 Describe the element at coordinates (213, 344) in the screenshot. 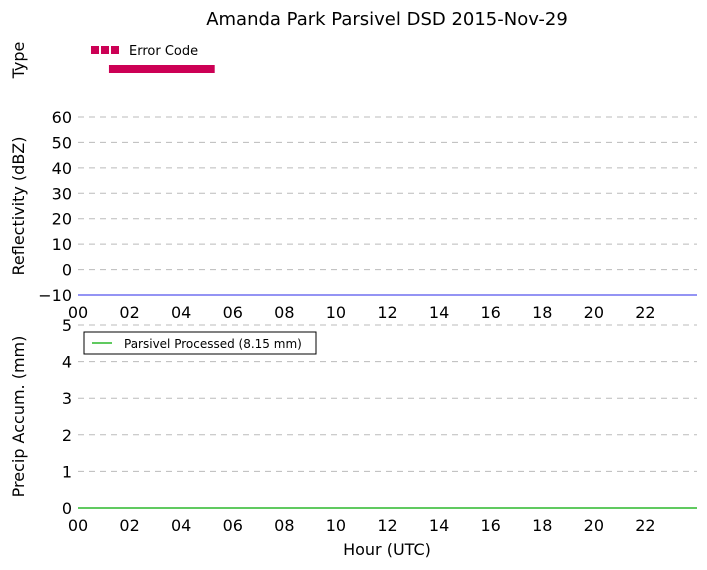

I see `legend-label-parsivel: Parsivel Processed (8.15 mm)` at that location.